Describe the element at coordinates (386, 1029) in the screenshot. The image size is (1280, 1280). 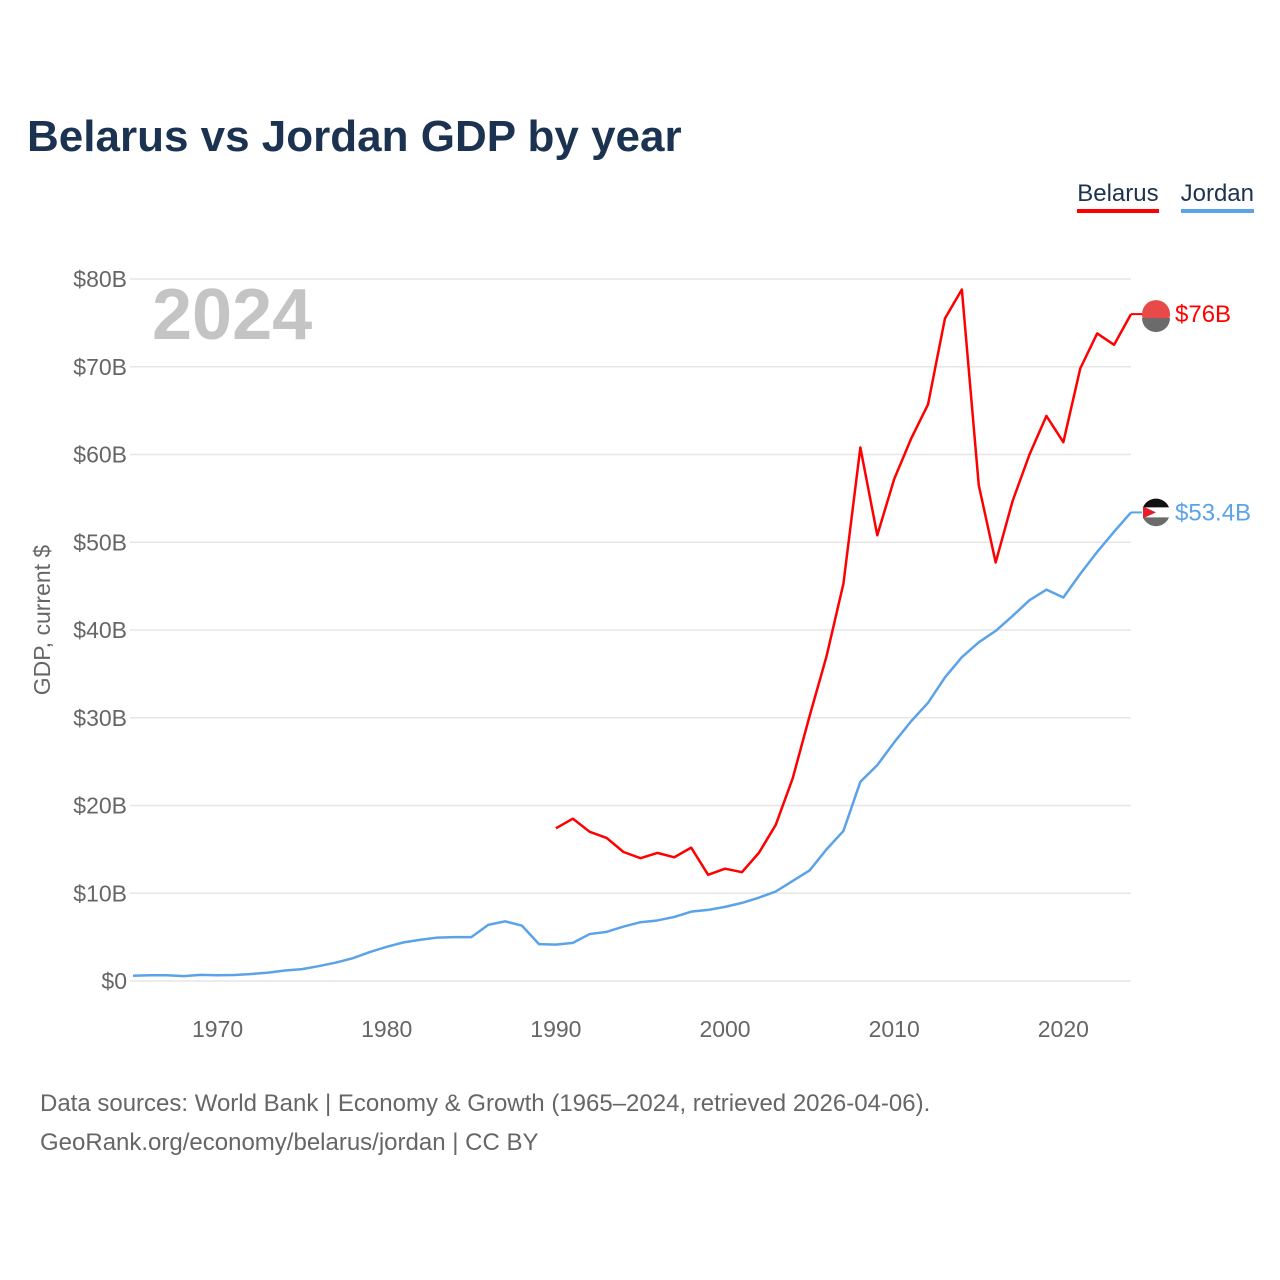
I see `x-tick-label: 1980` at that location.